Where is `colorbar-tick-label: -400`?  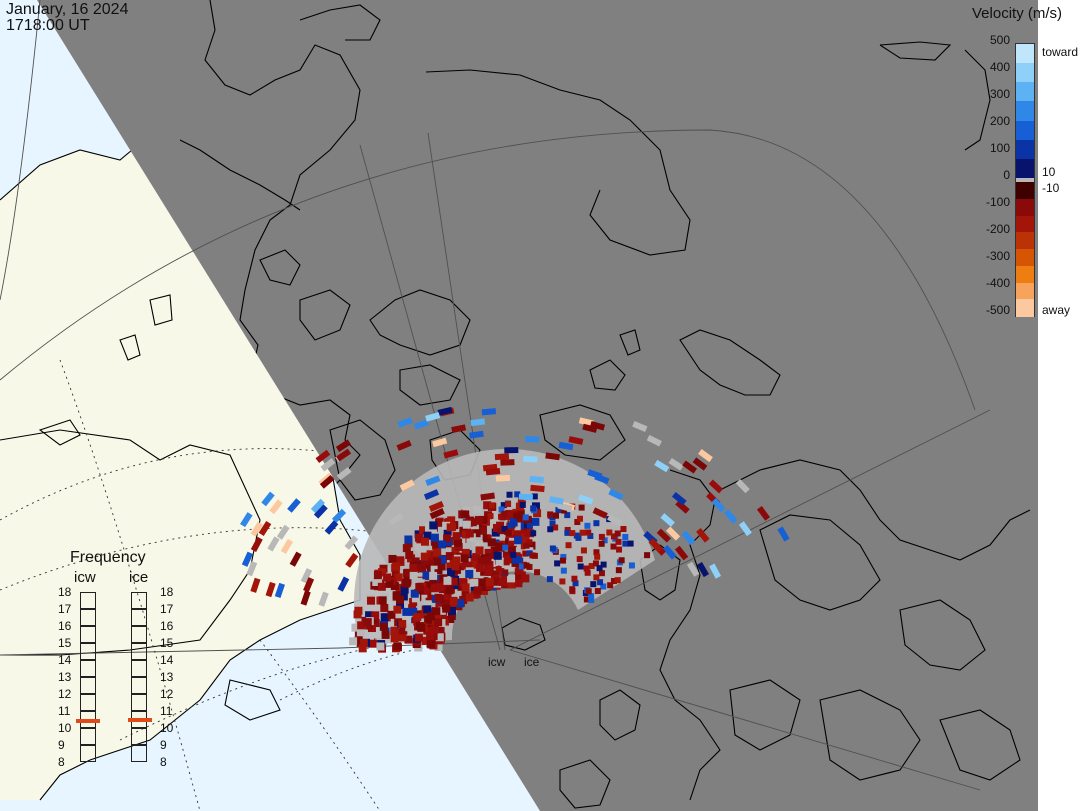
colorbar-tick-label: -400 is located at coordinates (997, 283).